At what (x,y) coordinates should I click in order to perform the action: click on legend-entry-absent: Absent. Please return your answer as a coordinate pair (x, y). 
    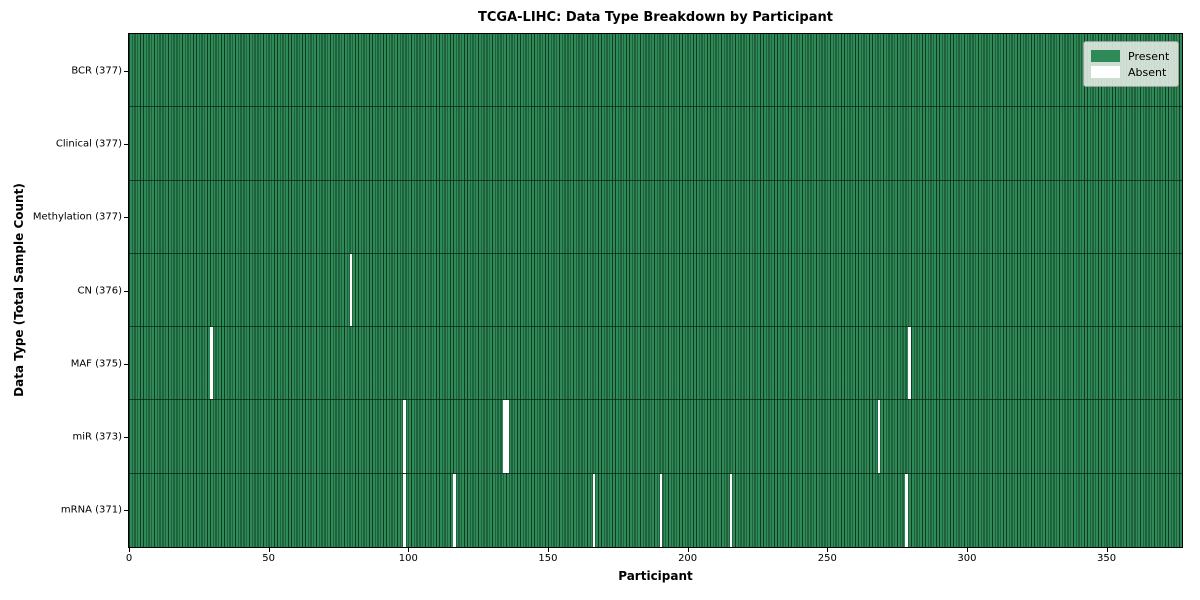
    Looking at the image, I should click on (1130, 72).